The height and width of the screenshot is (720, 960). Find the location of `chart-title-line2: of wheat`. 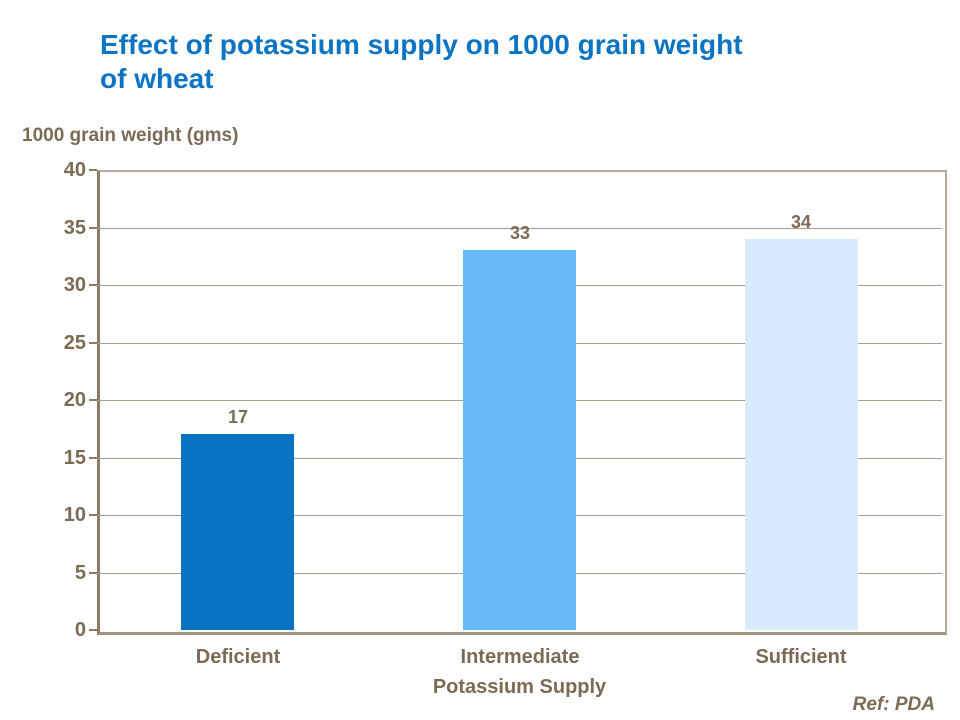

chart-title-line2: of wheat is located at coordinates (157, 78).